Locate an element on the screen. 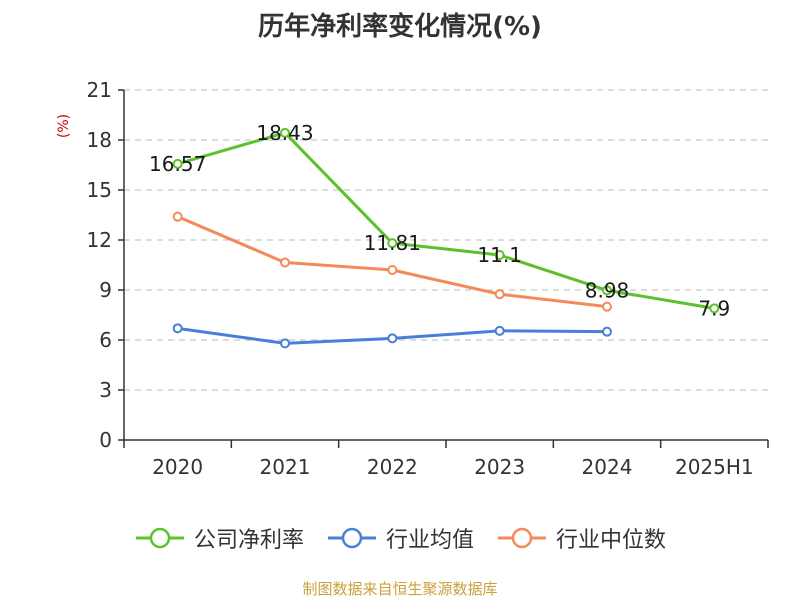  y-tick-label: 3 is located at coordinates (105, 390).